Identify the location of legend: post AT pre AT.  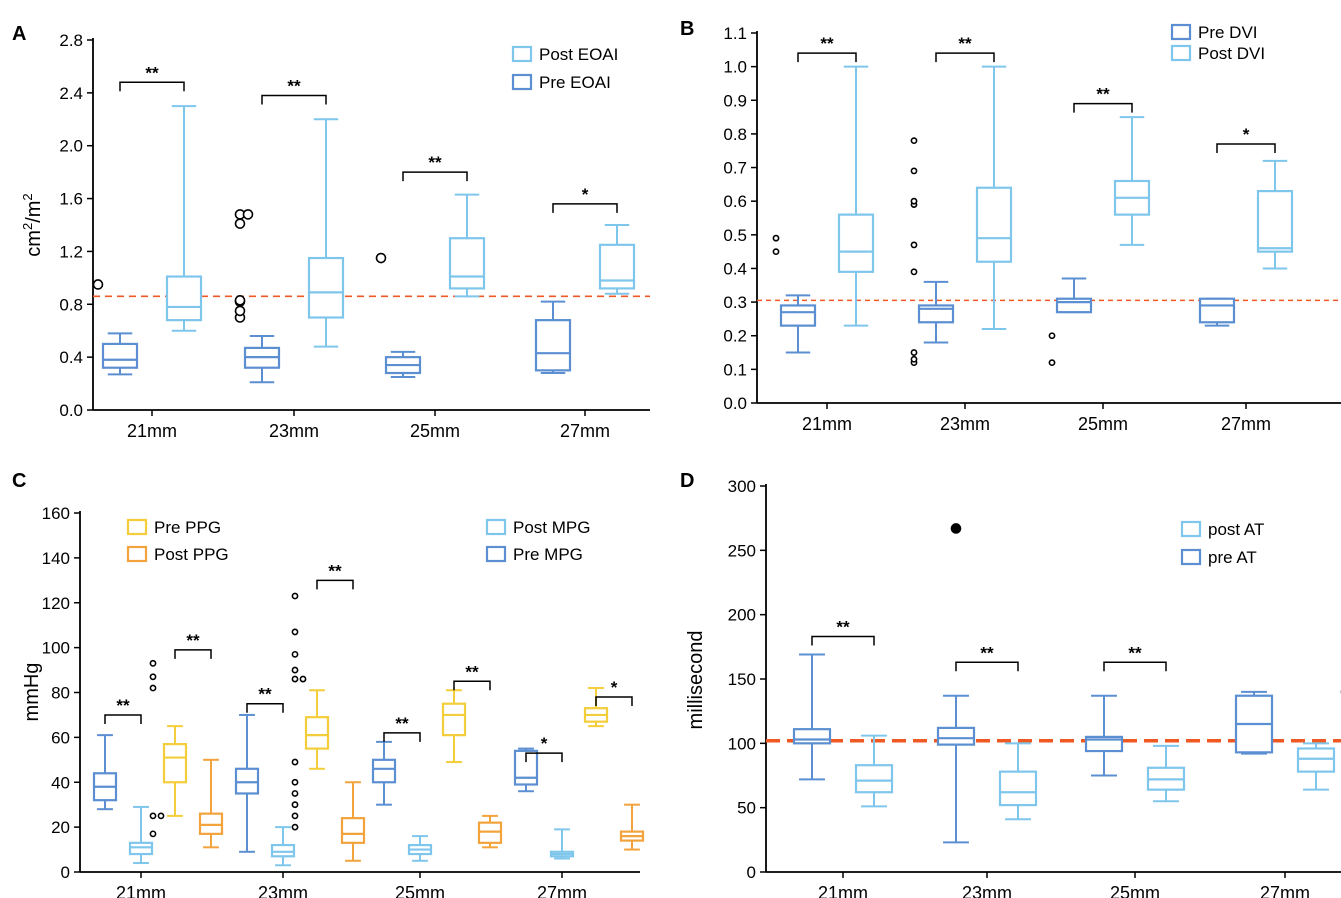
(1222, 543).